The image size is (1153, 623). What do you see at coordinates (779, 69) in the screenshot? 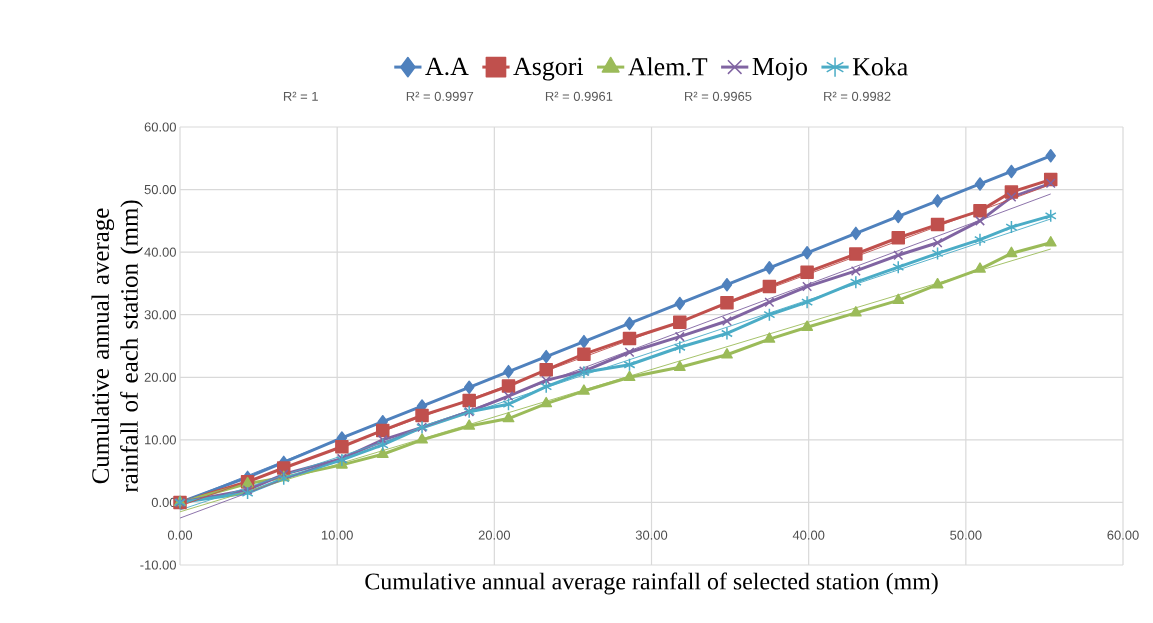
I see `legend-label: Mojo` at bounding box center [779, 69].